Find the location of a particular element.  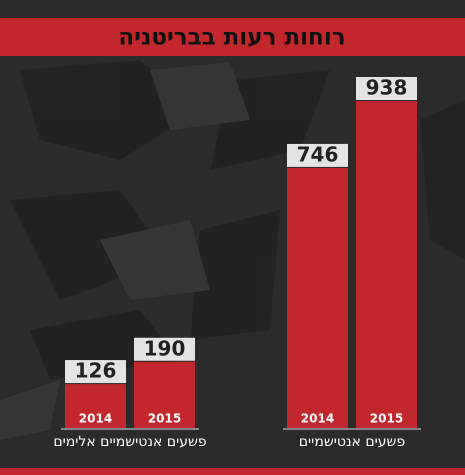

value-label: 126 is located at coordinates (96, 371).